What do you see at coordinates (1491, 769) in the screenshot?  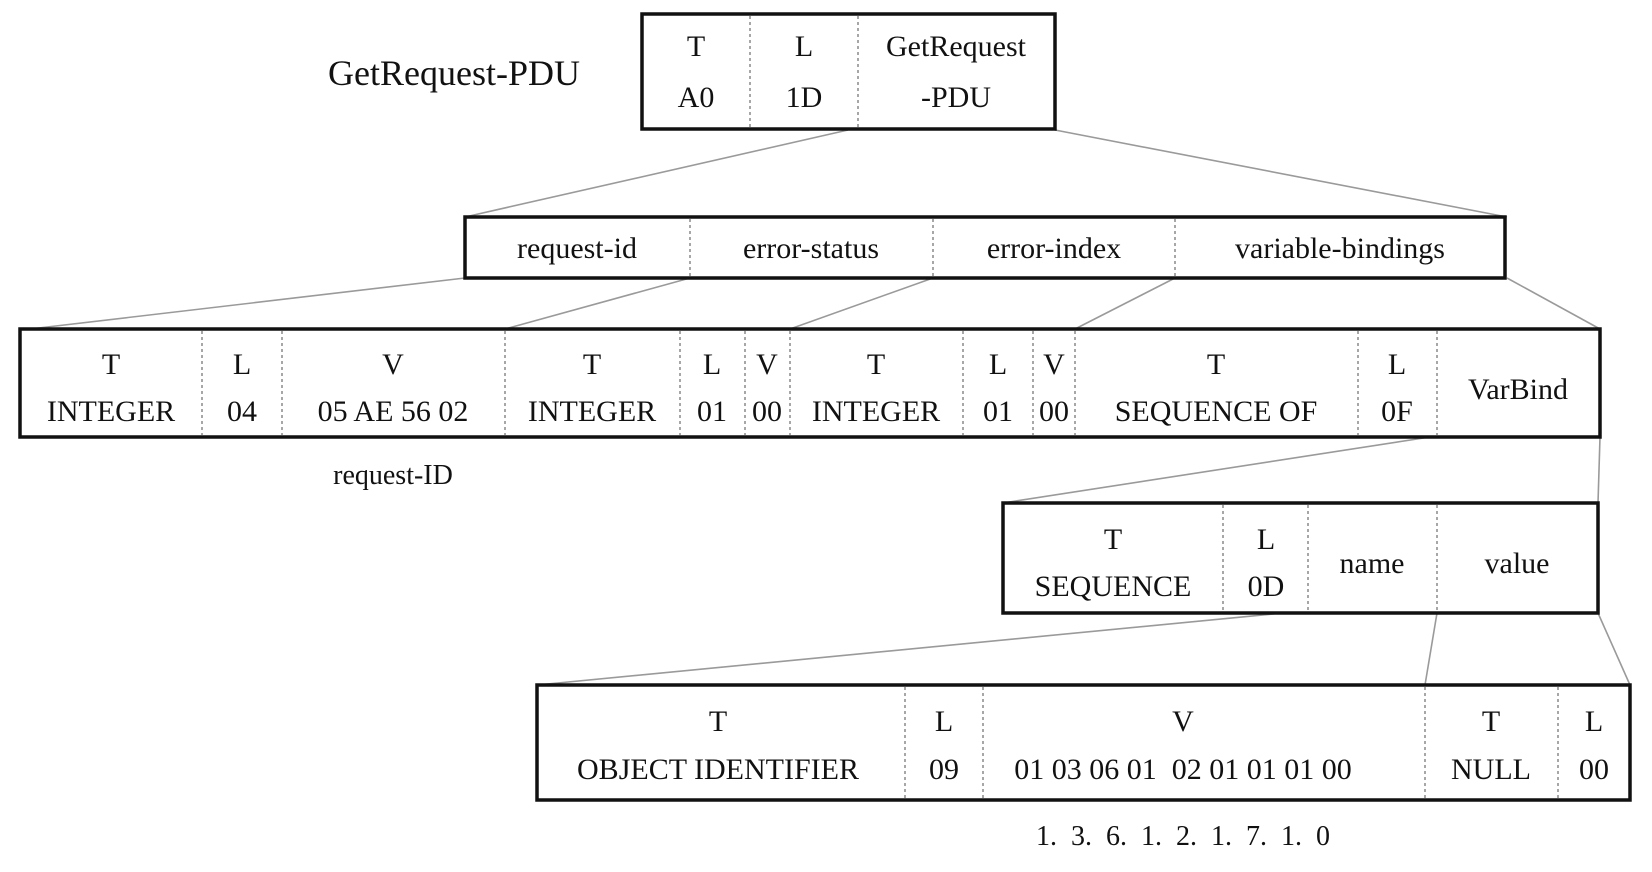 I see `tag-value: NULL` at bounding box center [1491, 769].